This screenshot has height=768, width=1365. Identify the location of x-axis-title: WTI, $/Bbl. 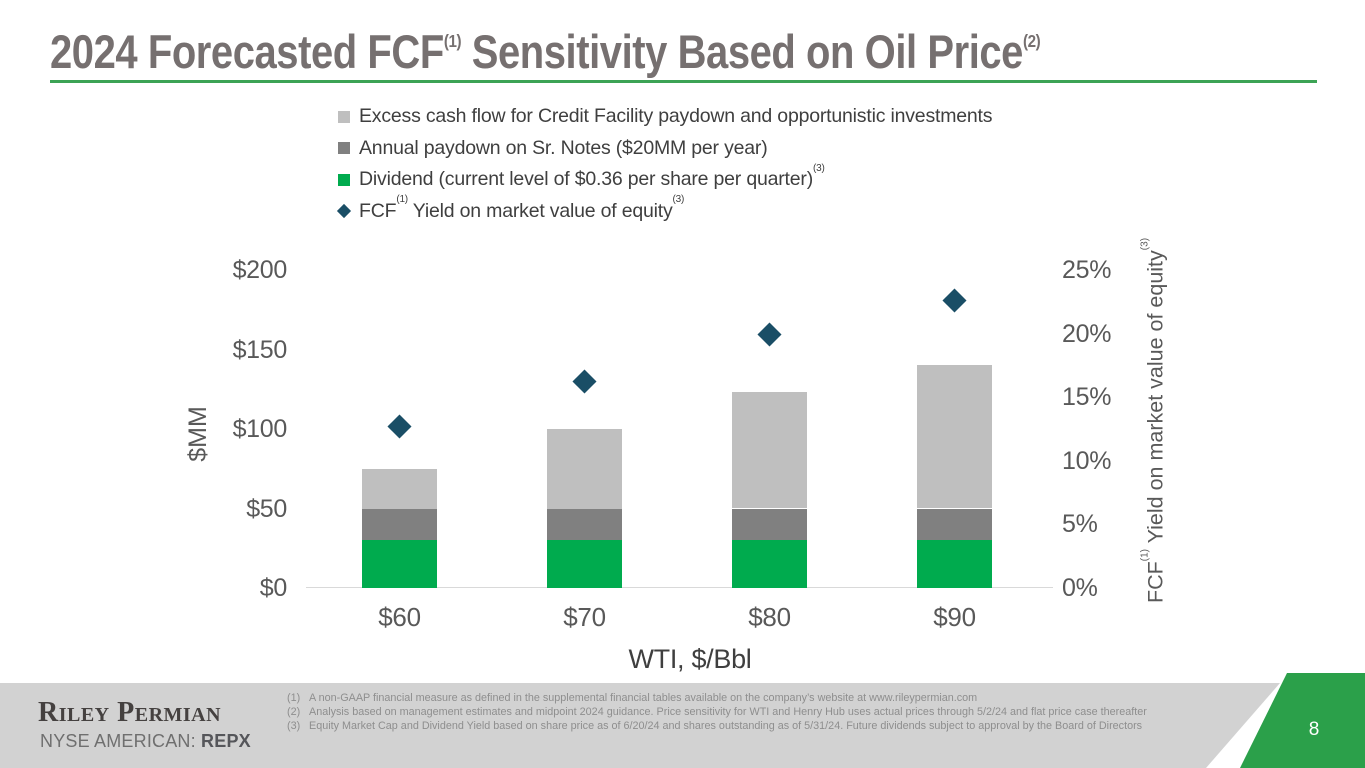
(690, 659).